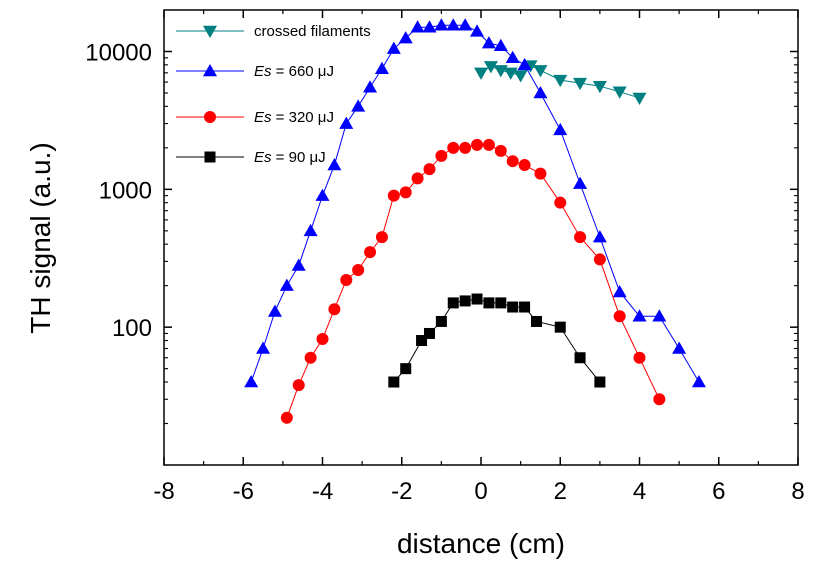  Describe the element at coordinates (118, 52) in the screenshot. I see `y-tick-label: 10000` at that location.